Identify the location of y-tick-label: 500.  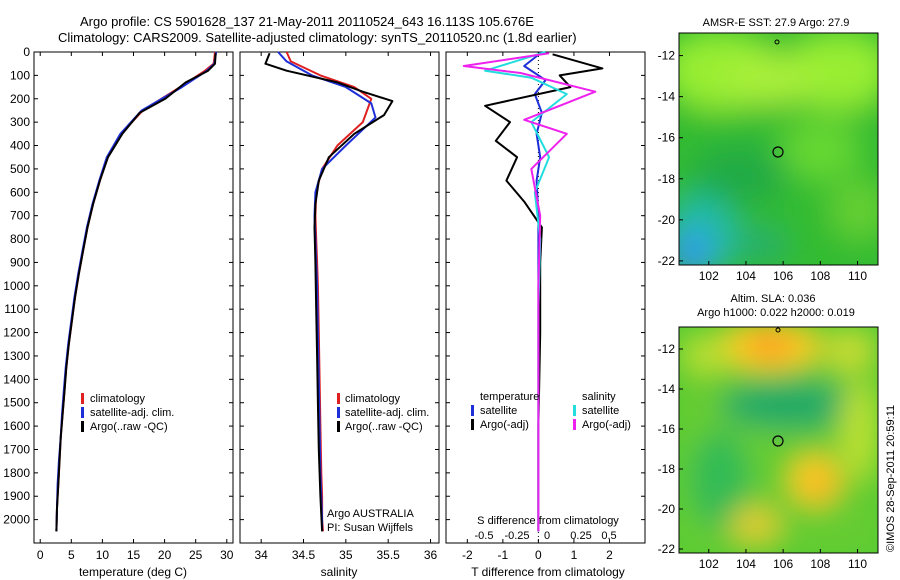
(20, 169).